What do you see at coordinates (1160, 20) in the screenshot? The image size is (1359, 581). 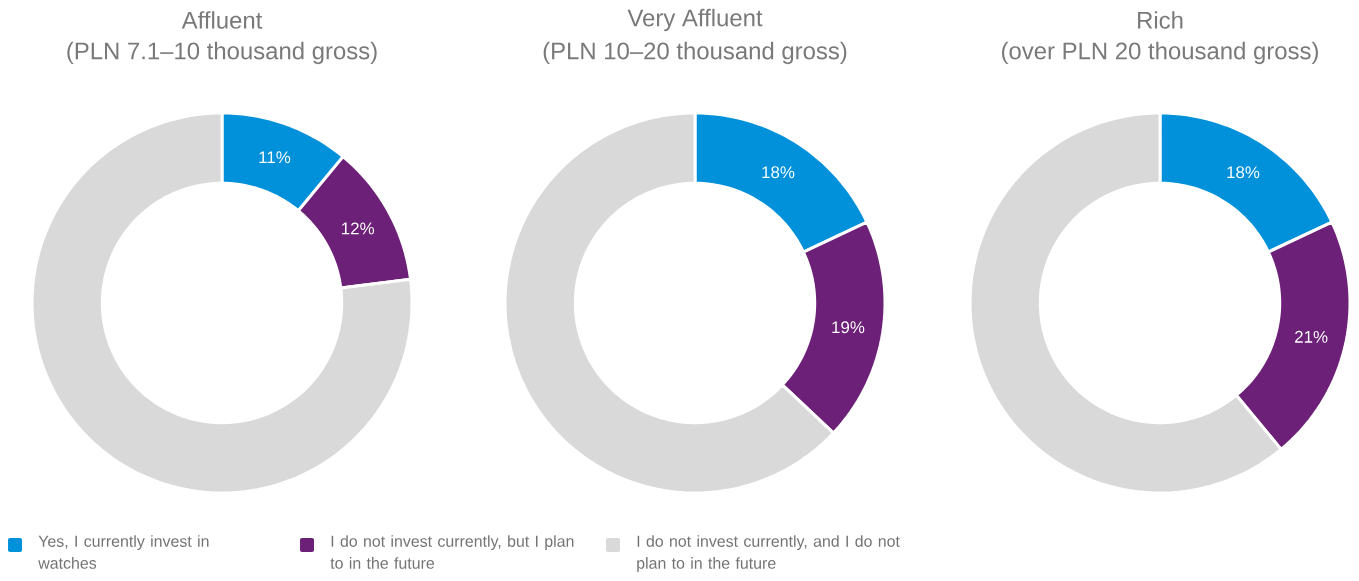 I see `chart-title: Rich` at bounding box center [1160, 20].